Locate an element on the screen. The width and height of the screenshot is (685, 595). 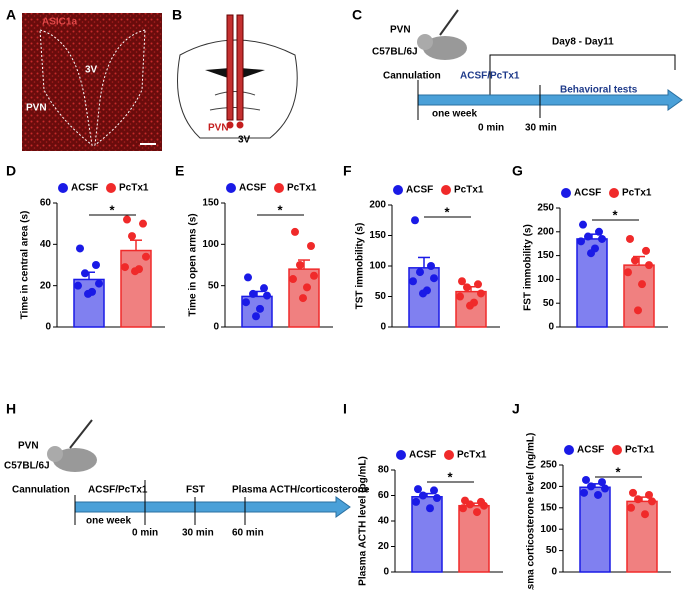
y-tick-label: 20 is located at coordinates (46, 285).